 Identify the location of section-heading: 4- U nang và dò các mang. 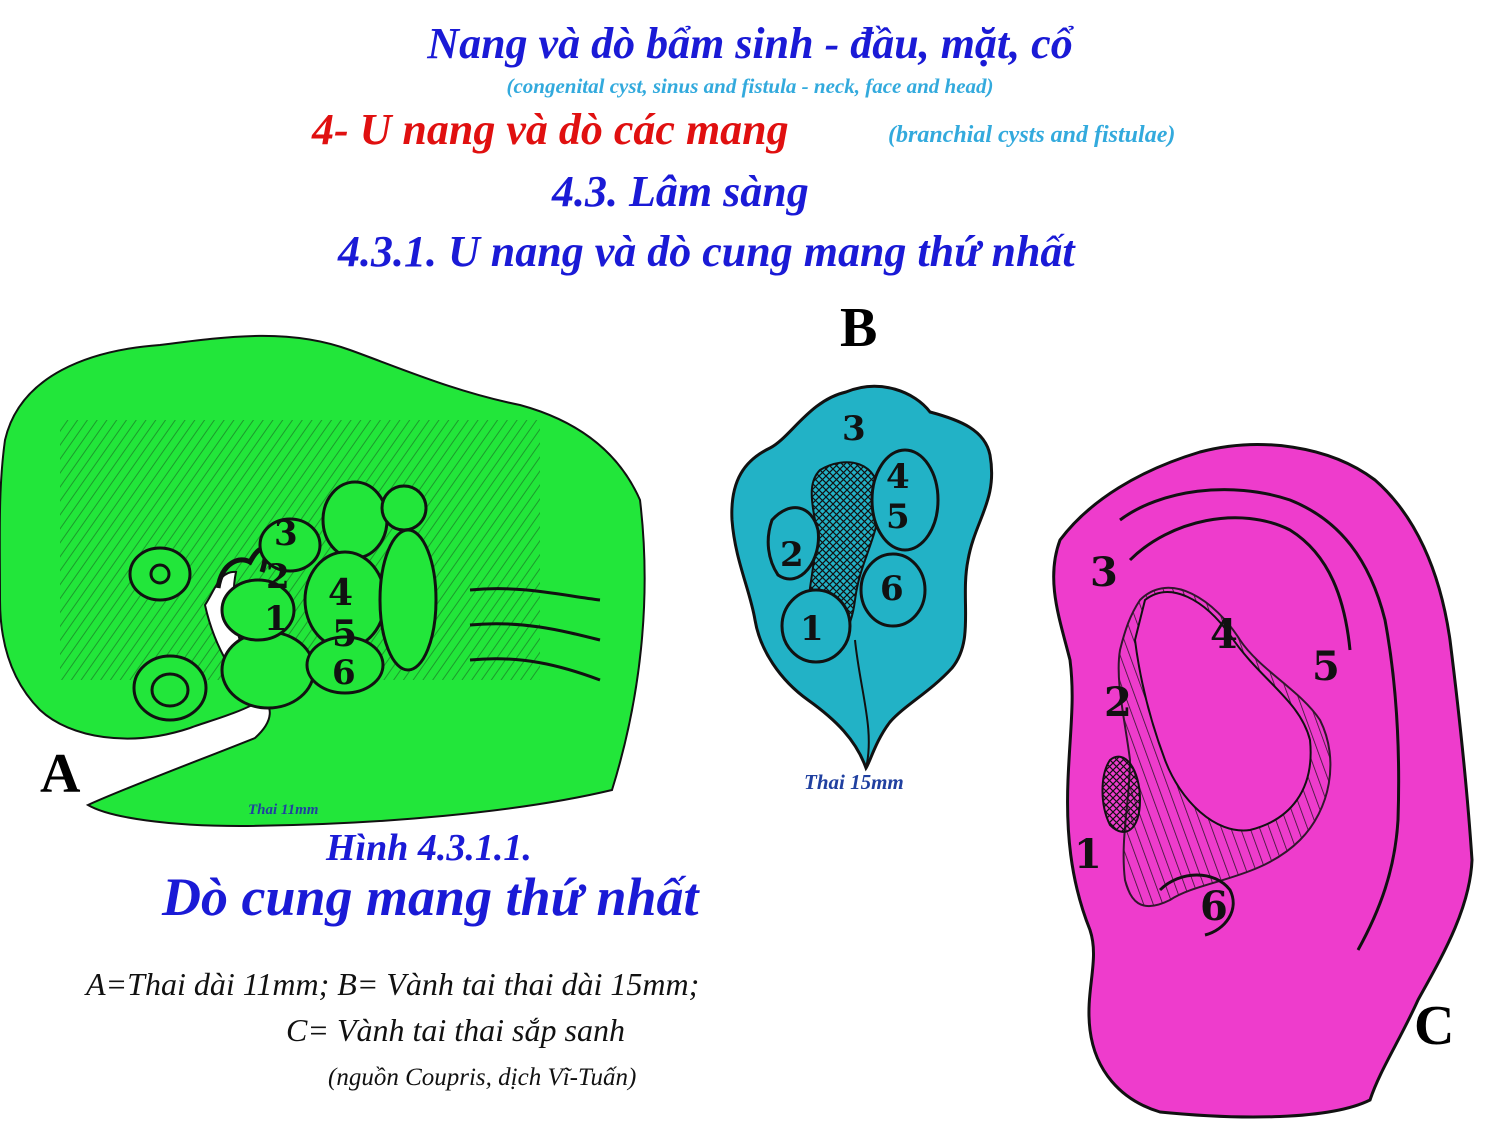
(550, 129).